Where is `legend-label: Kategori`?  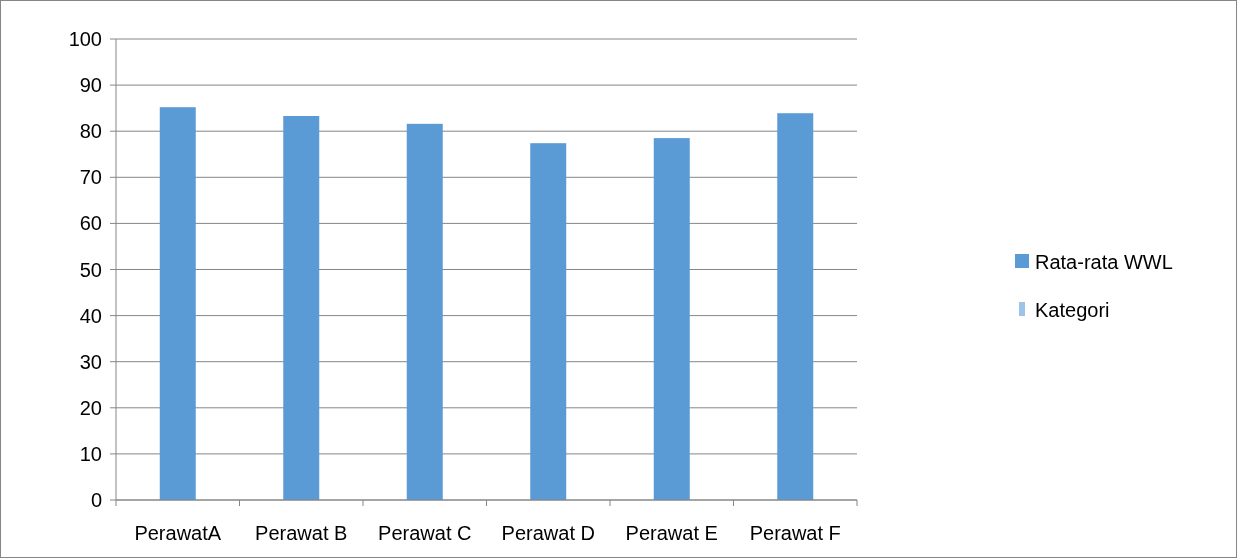 legend-label: Kategori is located at coordinates (1072, 310).